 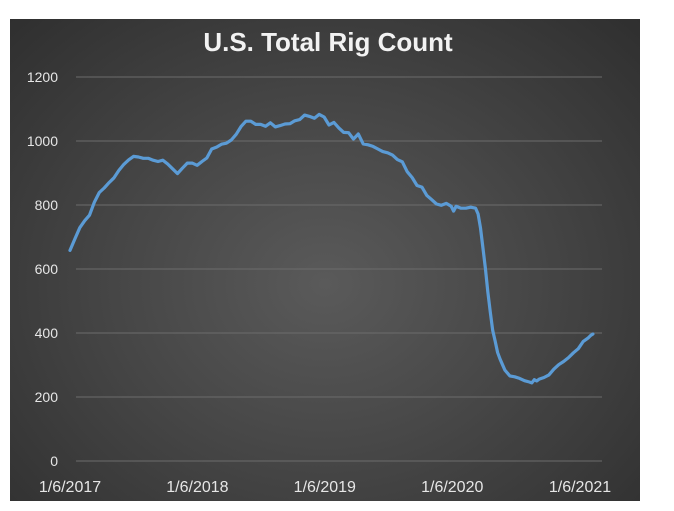 I want to click on y-axis-ticks: 0 200 400 600 800 1000 1200, so click(x=42, y=269).